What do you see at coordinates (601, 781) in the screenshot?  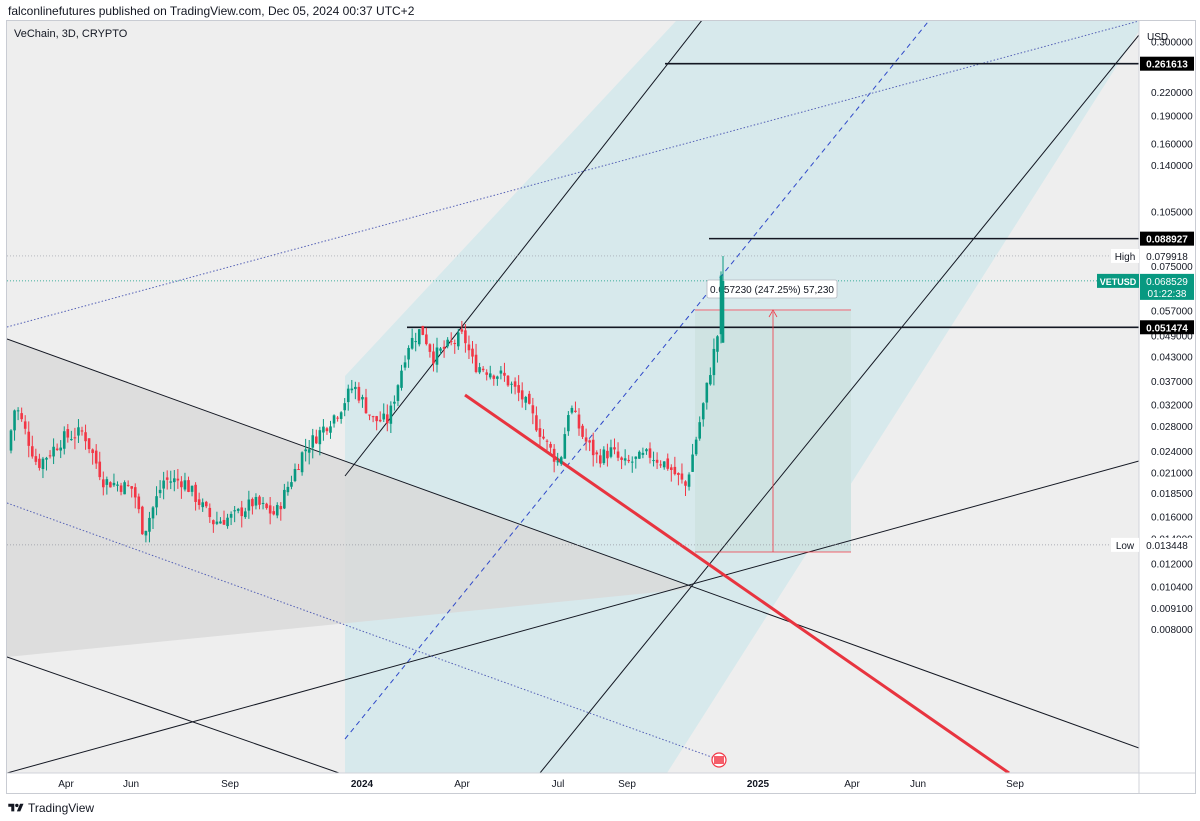 I see `time-axis: Apr Jun Sep 2024 Apr Jul Sep 2025 Apr Jun Sep` at bounding box center [601, 781].